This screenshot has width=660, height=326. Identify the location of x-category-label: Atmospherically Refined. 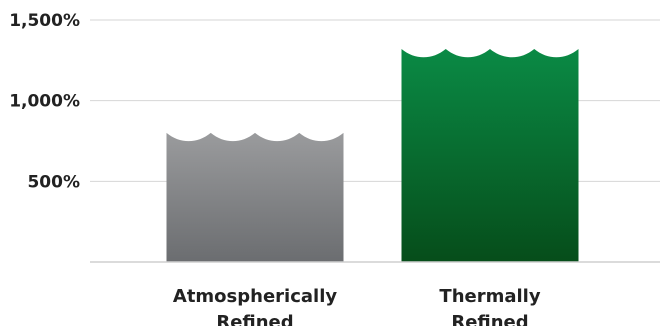
(255, 306).